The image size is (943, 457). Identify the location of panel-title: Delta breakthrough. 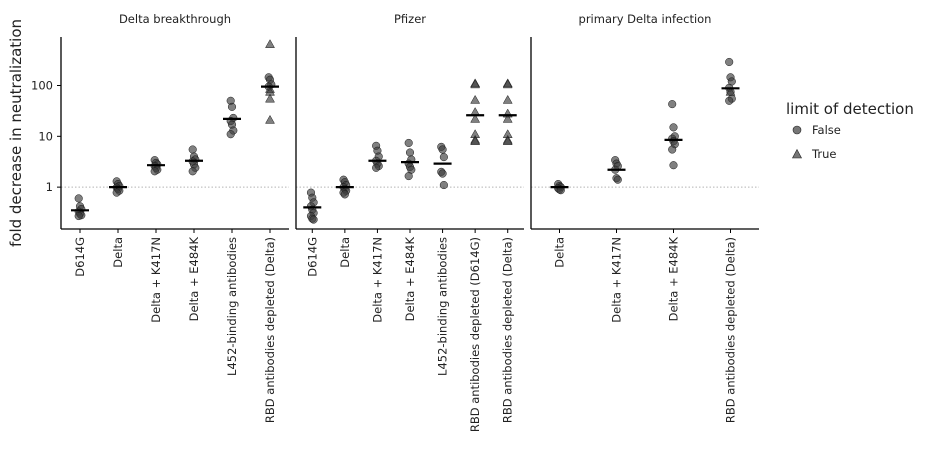
(175, 19).